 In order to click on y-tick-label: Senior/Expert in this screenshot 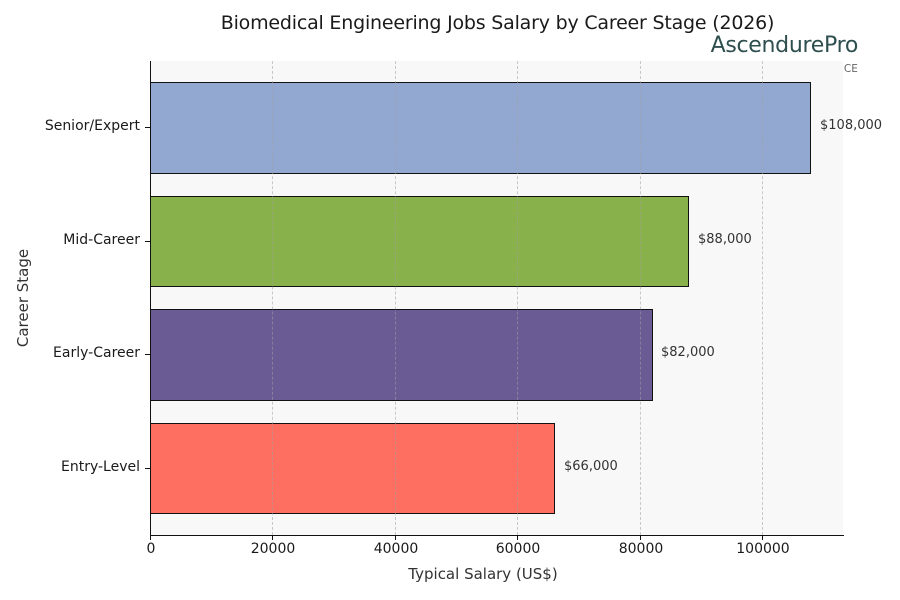, I will do `click(92, 126)`.